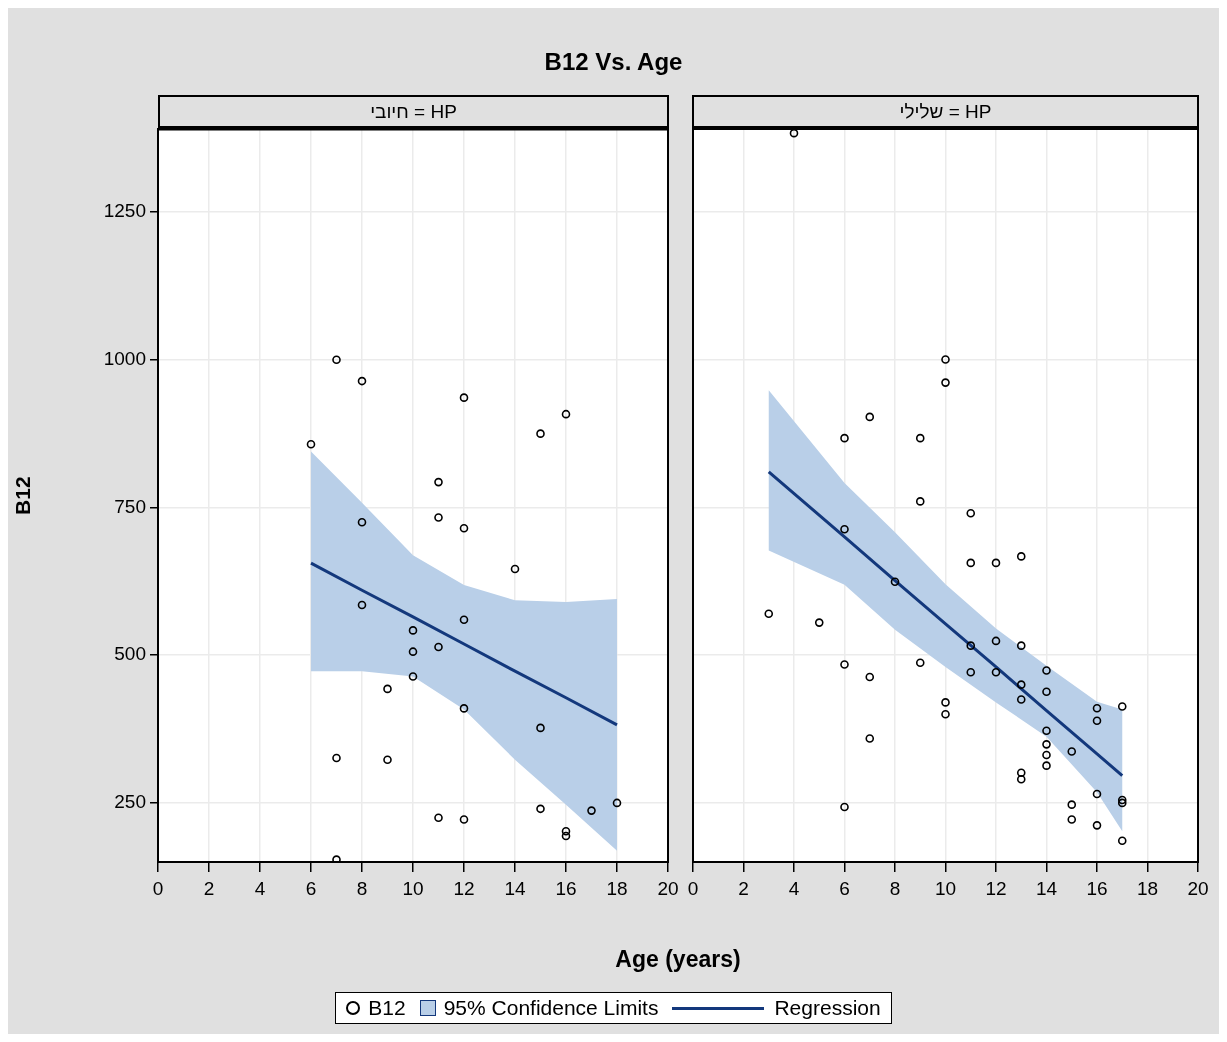 Image resolution: width=1227 pixels, height=1042 pixels. Describe the element at coordinates (130, 802) in the screenshot. I see `y-tick-label: 250` at that location.